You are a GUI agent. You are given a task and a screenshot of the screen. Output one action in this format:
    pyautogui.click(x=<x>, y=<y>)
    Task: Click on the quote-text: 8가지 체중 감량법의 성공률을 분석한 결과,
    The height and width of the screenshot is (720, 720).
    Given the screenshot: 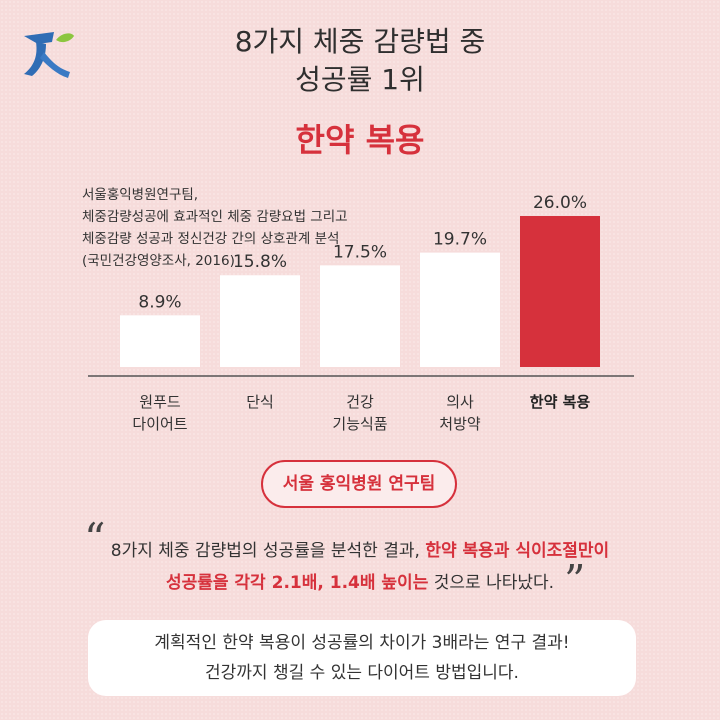 What is the action you would take?
    pyautogui.click(x=268, y=551)
    